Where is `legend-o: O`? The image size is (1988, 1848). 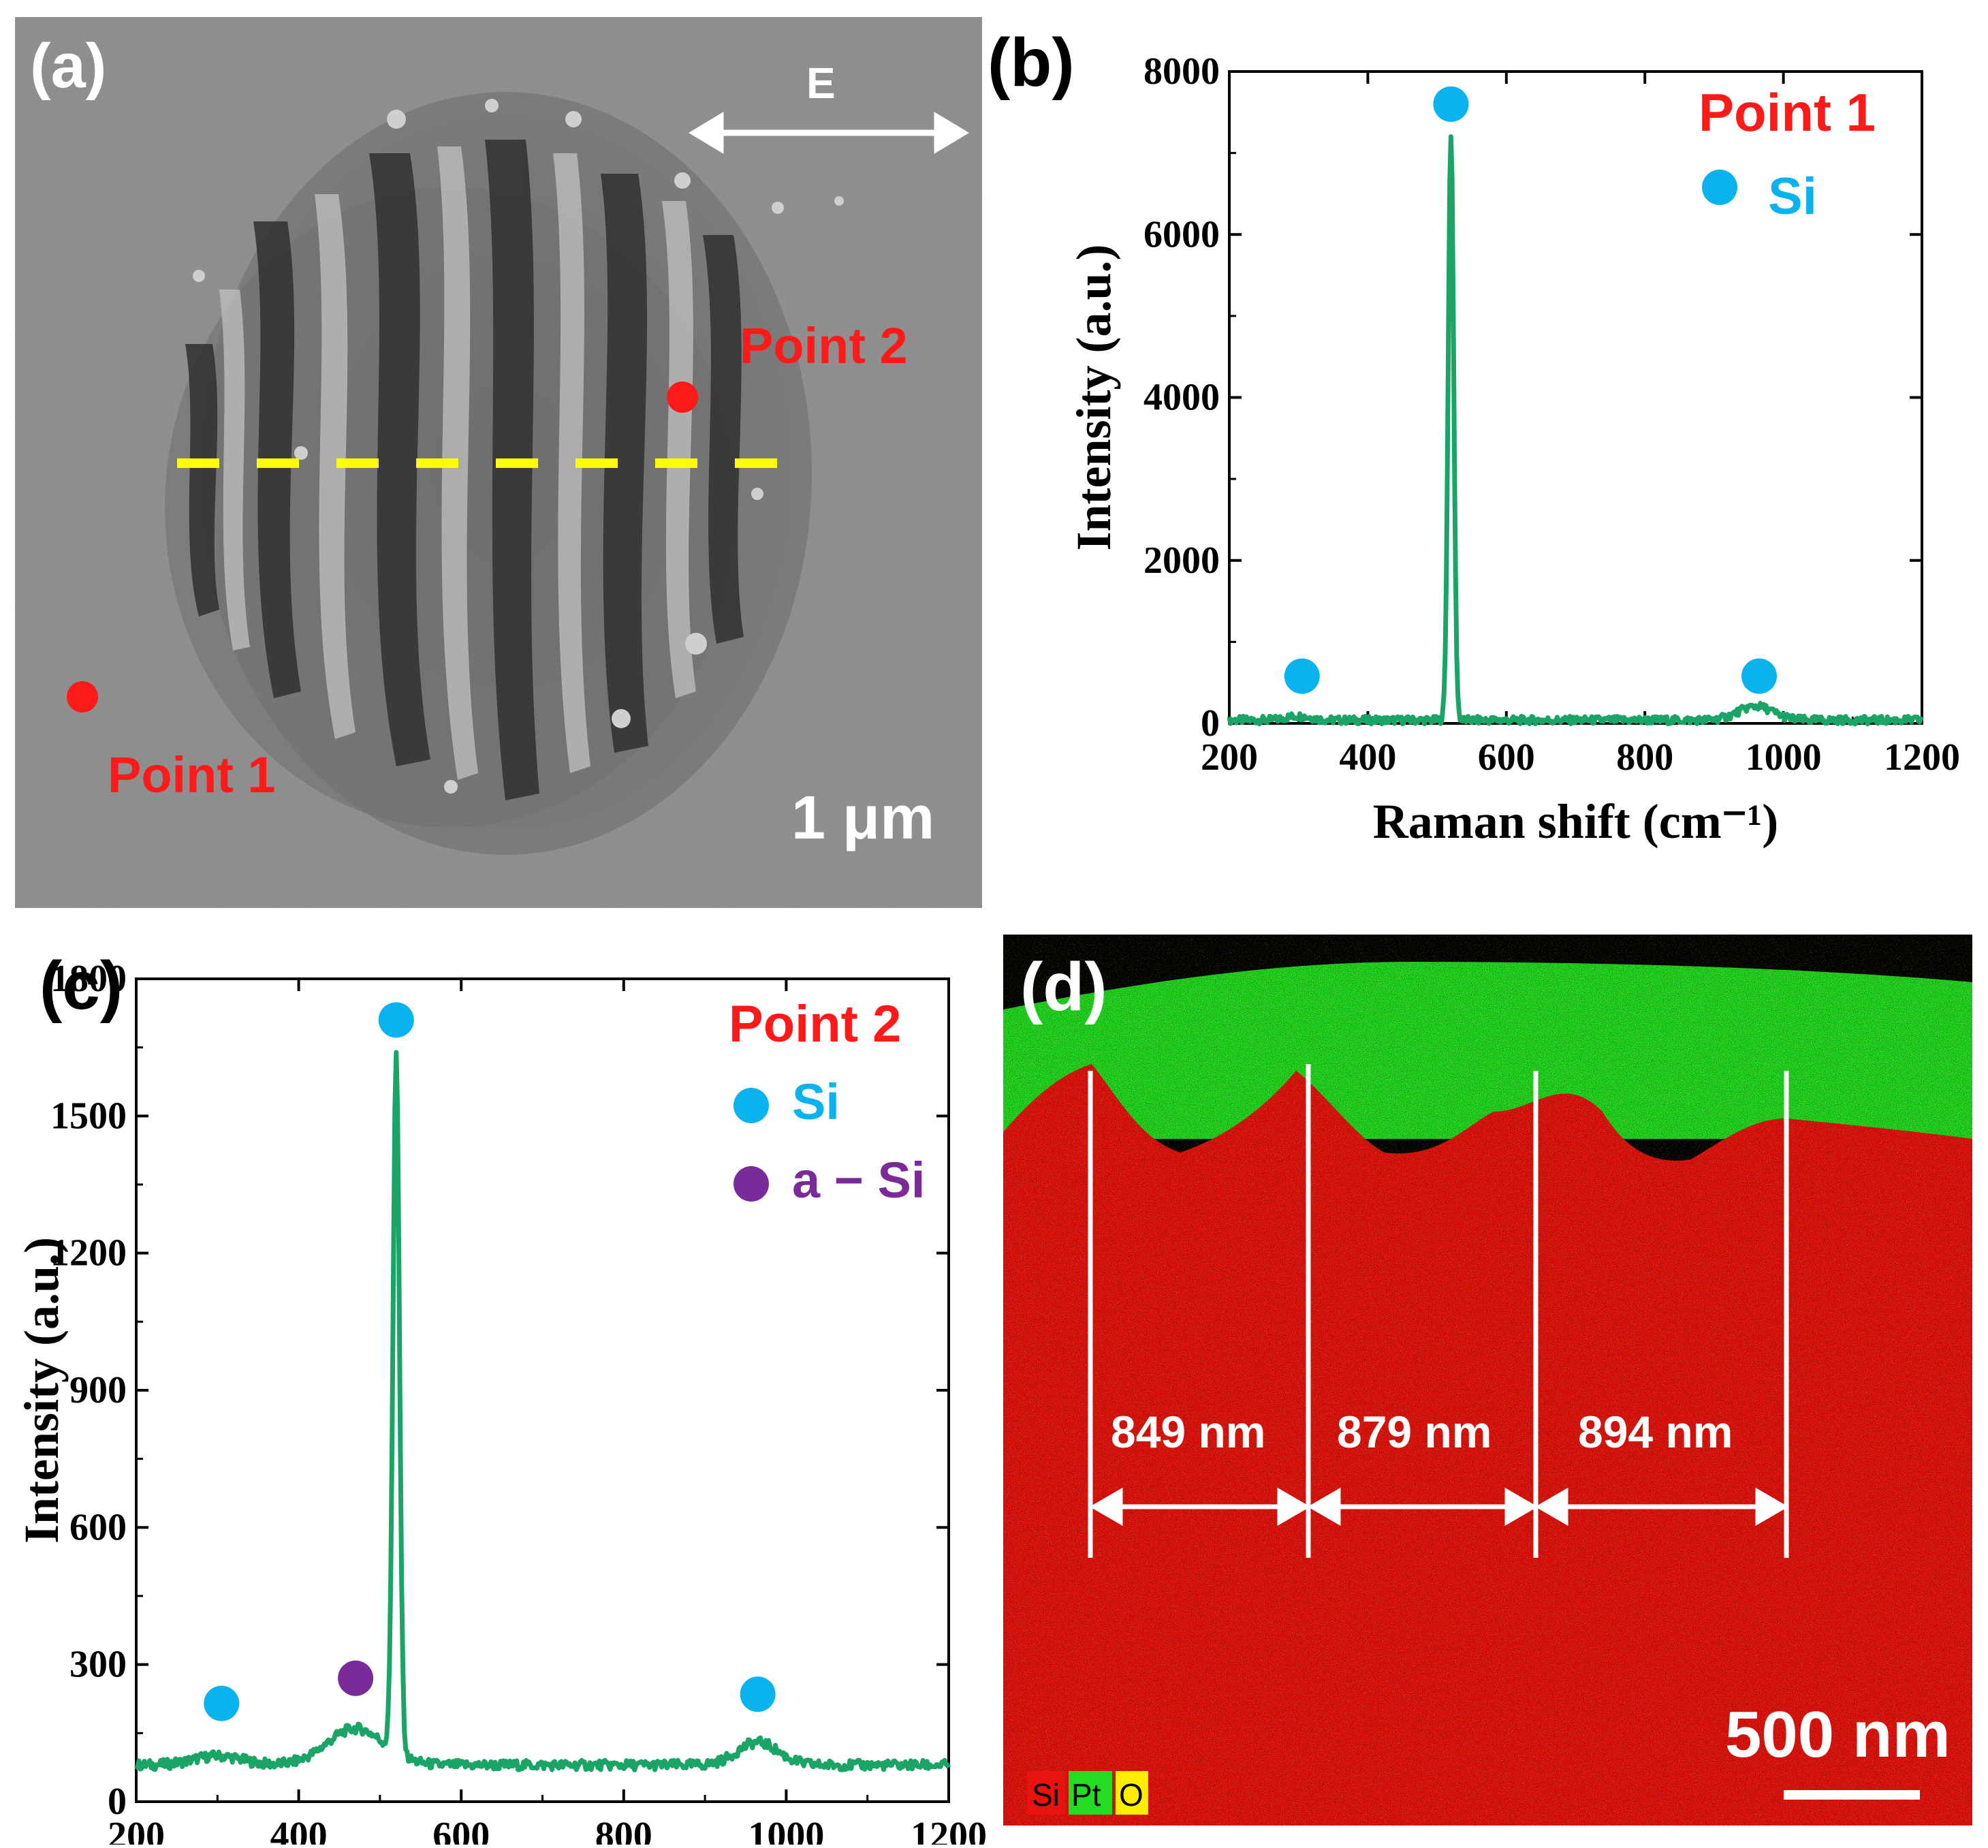
legend-o: O is located at coordinates (1131, 1795).